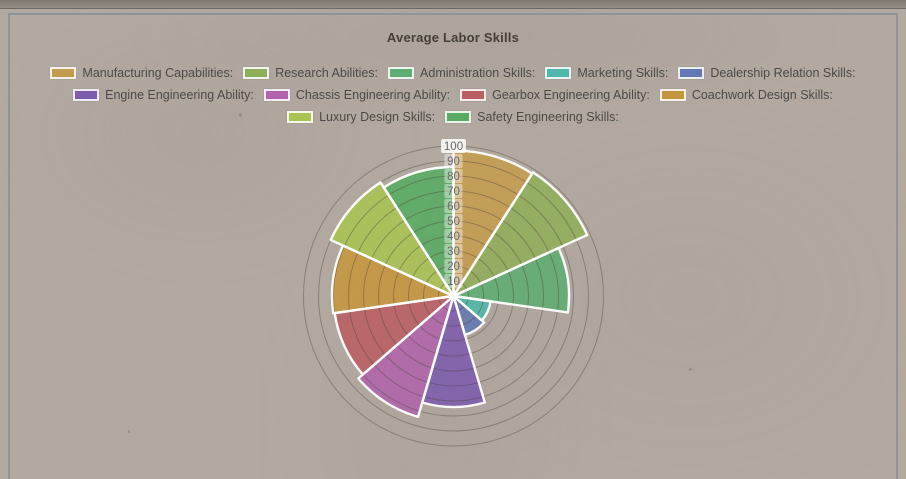  What do you see at coordinates (179, 95) in the screenshot?
I see `legend-label: Engine Engineering Ability:` at bounding box center [179, 95].